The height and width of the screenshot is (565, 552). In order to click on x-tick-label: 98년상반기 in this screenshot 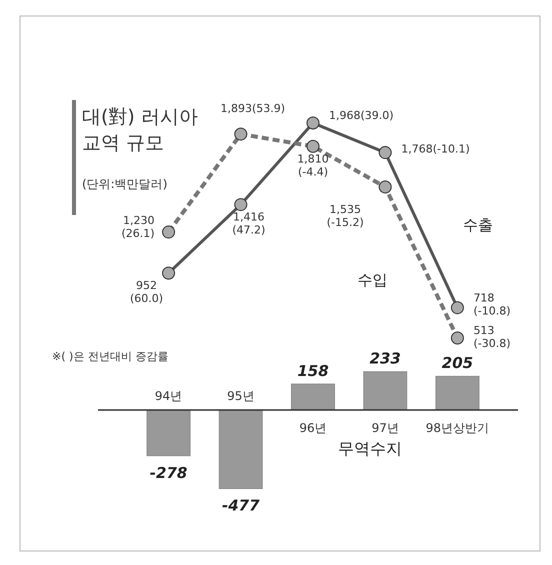, I will do `click(458, 428)`.